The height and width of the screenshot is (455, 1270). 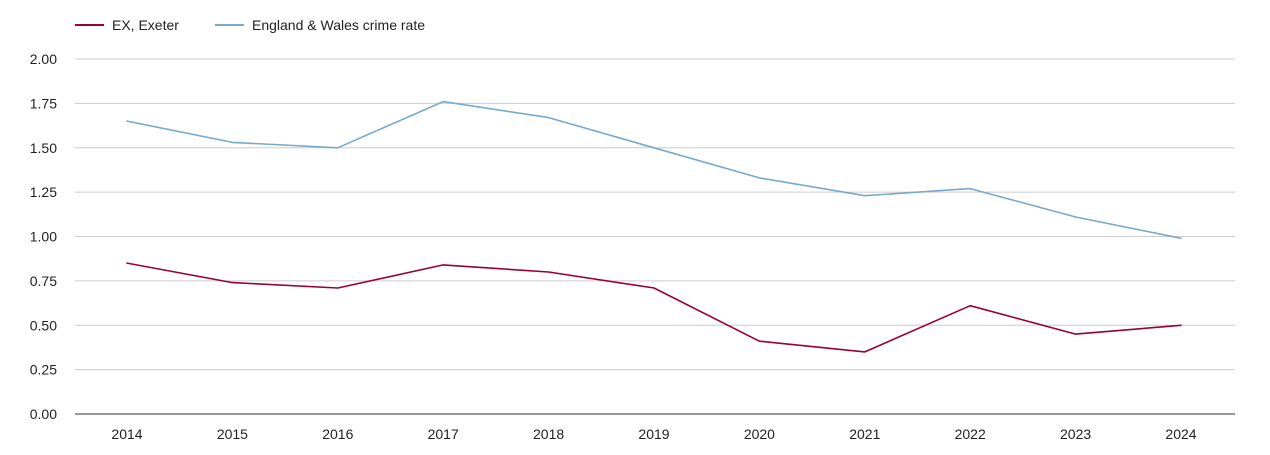 I want to click on y-tick-label: 1.00, so click(x=43, y=237).